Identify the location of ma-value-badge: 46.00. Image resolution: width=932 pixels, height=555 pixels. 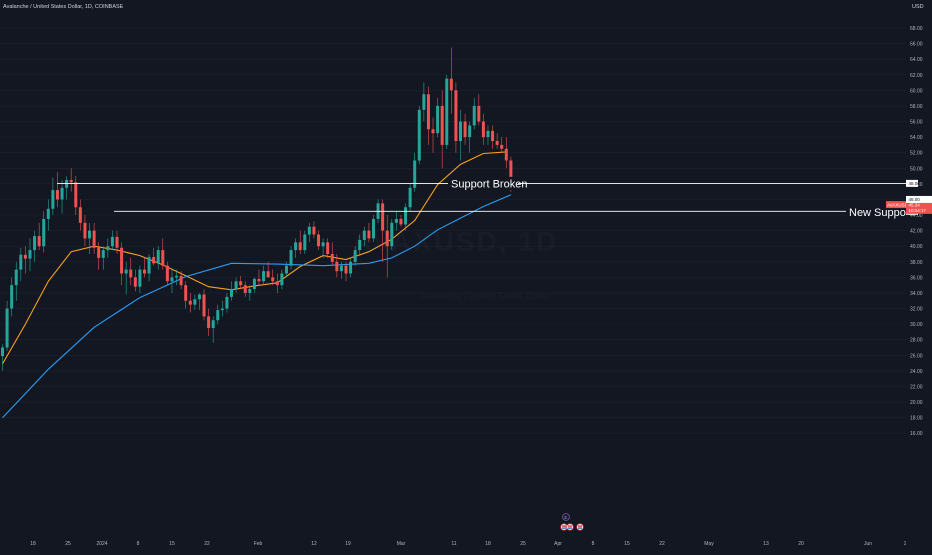
(919, 199).